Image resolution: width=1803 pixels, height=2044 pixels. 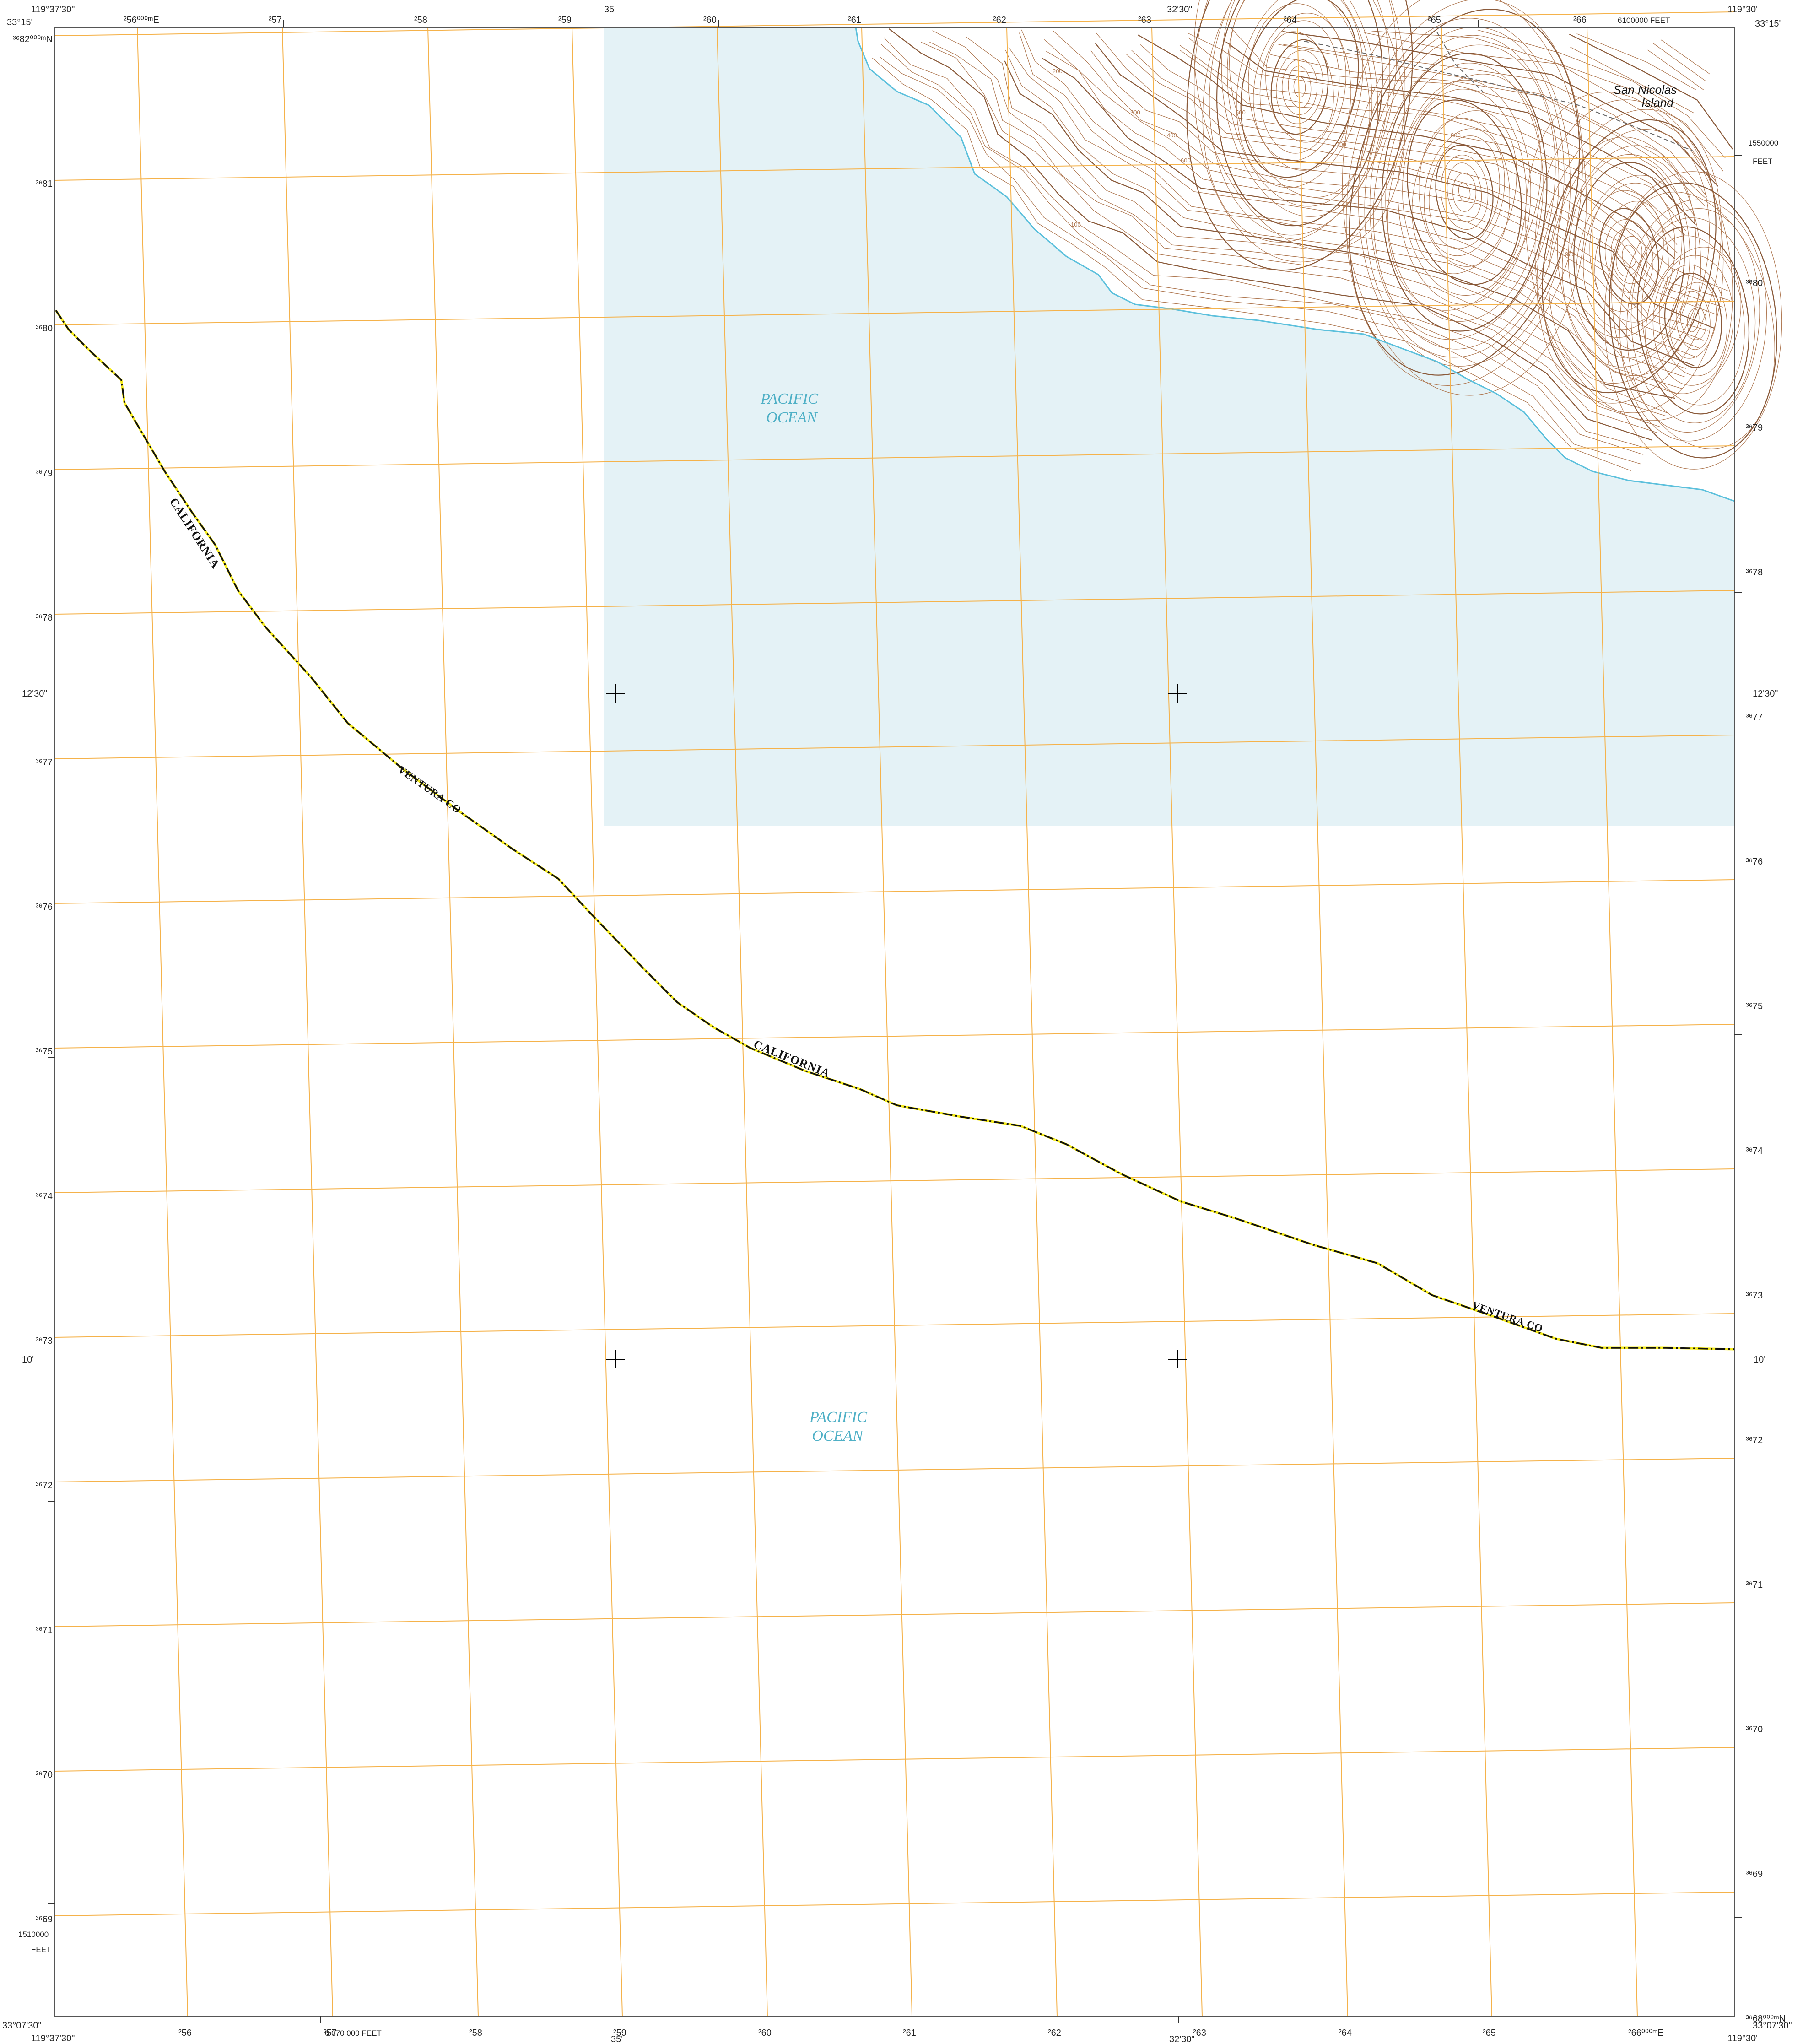 What do you see at coordinates (44, 1486) in the screenshot?
I see `left-northing-label: ³⁶72` at bounding box center [44, 1486].